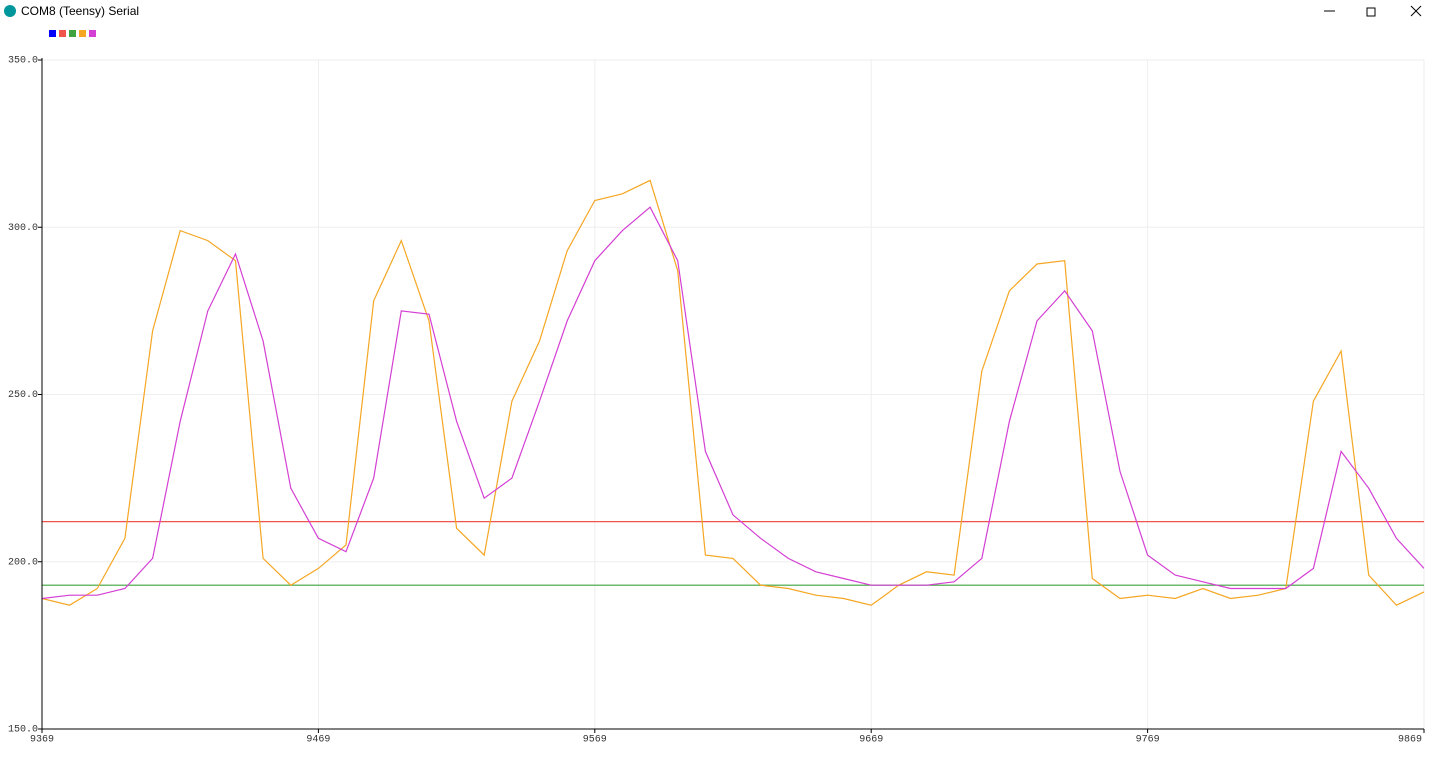  What do you see at coordinates (10, 11) in the screenshot?
I see `app-icon` at bounding box center [10, 11].